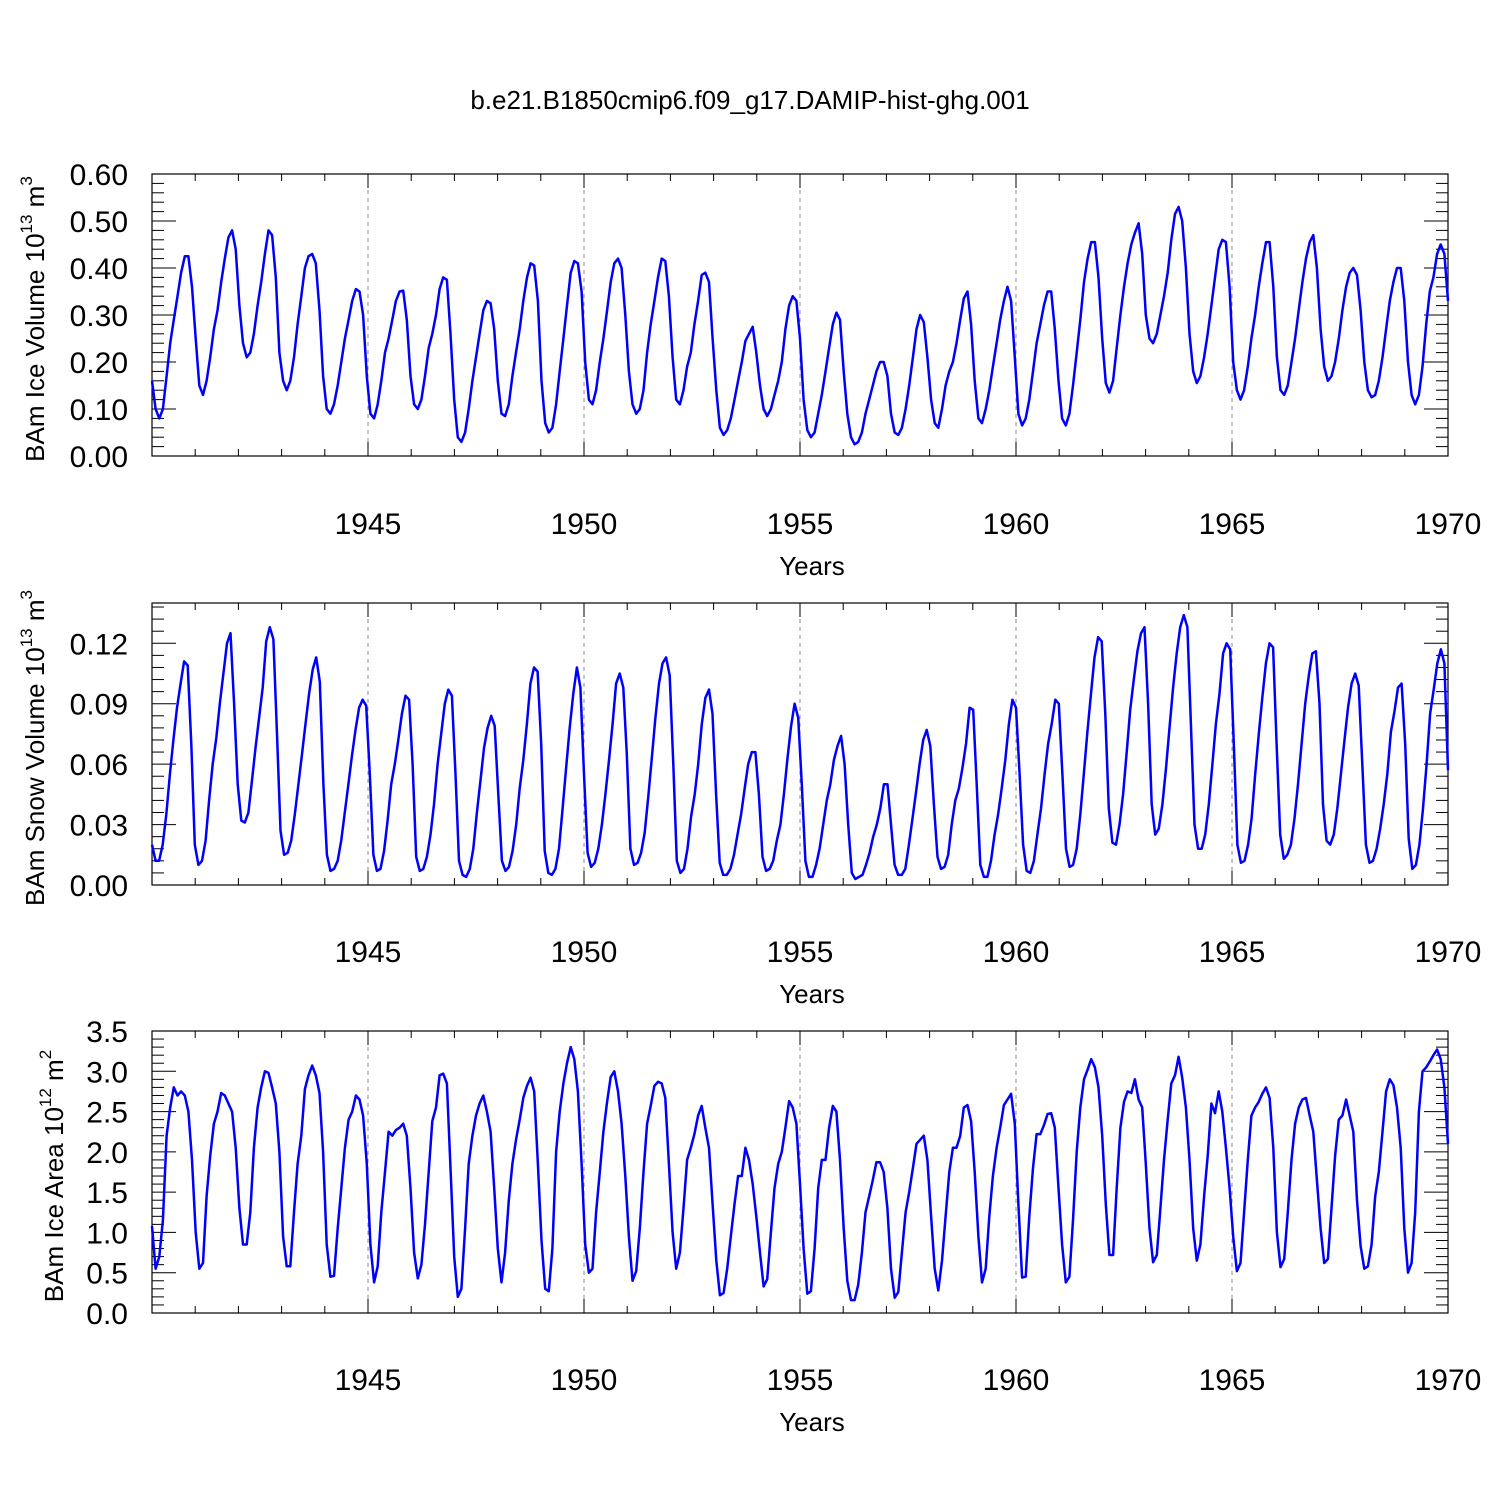  Describe the element at coordinates (52, 1176) in the screenshot. I see `y-axis-label: BAm Ice Area 1012 m2` at that location.